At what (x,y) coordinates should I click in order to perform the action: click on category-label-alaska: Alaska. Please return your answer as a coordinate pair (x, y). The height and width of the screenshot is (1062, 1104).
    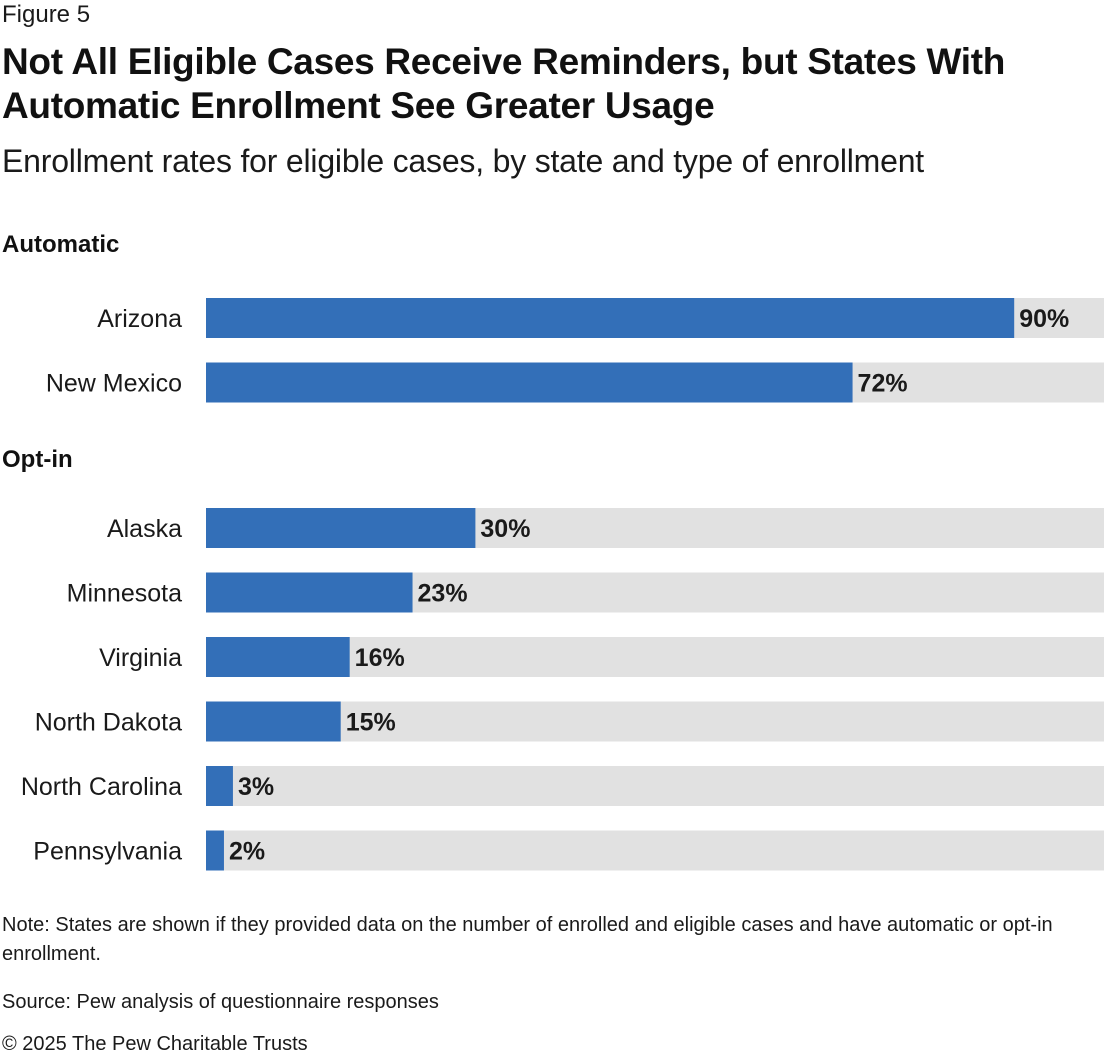
    Looking at the image, I should click on (144, 529).